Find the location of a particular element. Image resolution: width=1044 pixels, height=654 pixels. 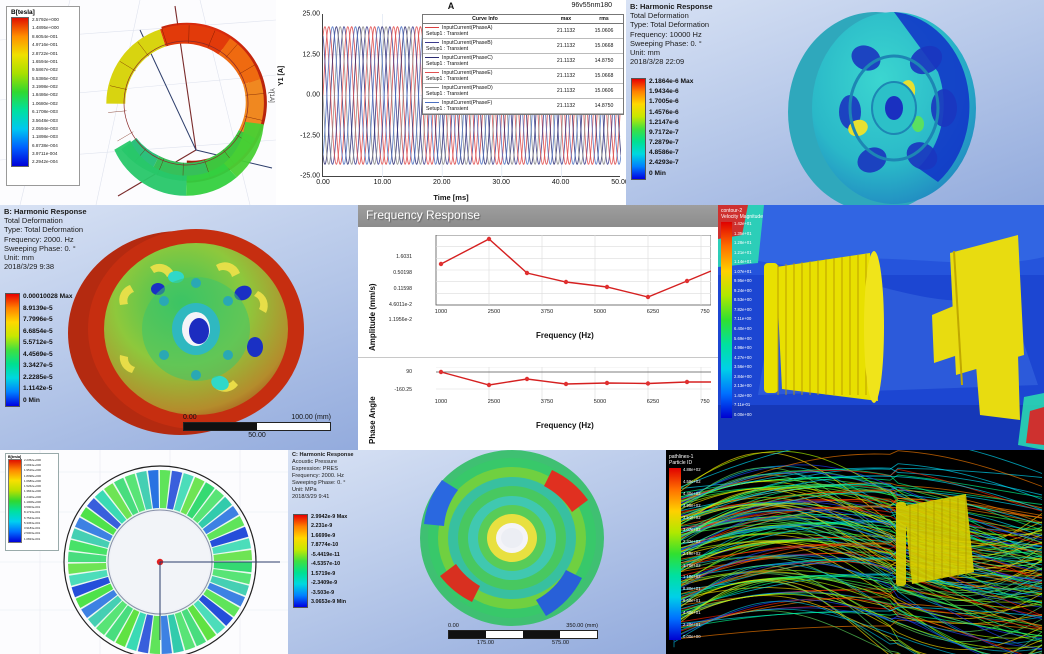

header-line: Total Deformation is located at coordinates (659, 16).